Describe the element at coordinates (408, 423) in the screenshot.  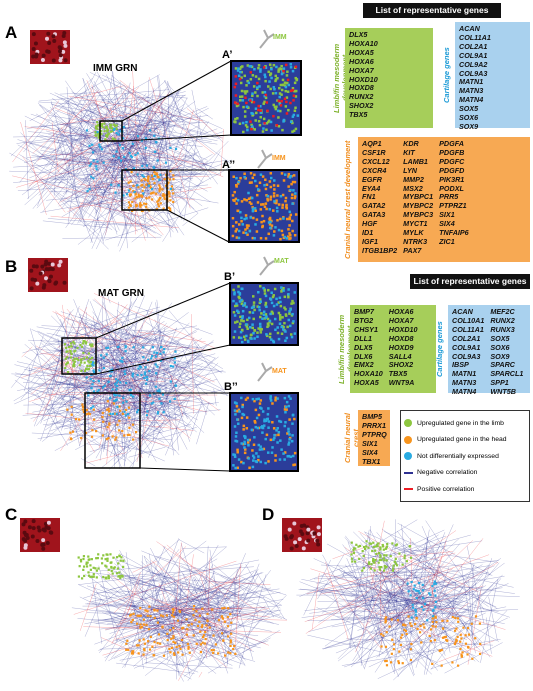
I see `legend-marker` at that location.